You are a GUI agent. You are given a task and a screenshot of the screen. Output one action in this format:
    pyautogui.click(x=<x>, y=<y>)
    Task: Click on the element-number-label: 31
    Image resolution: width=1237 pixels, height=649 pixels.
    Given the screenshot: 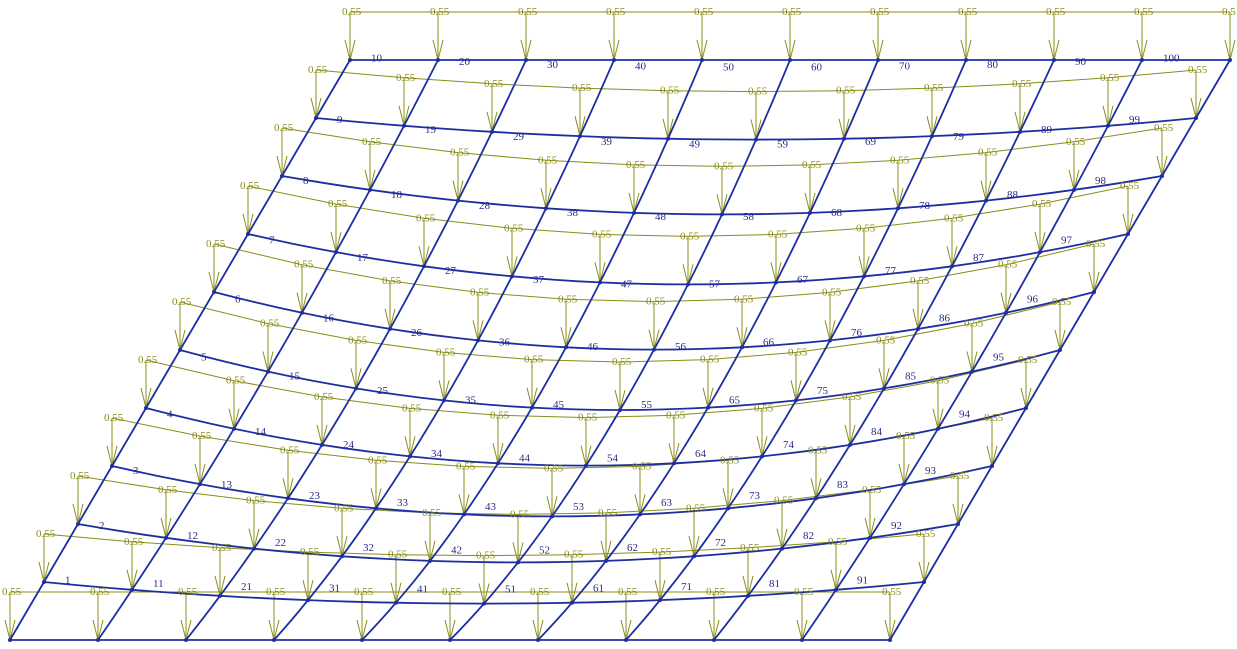 What is the action you would take?
    pyautogui.click(x=334, y=589)
    